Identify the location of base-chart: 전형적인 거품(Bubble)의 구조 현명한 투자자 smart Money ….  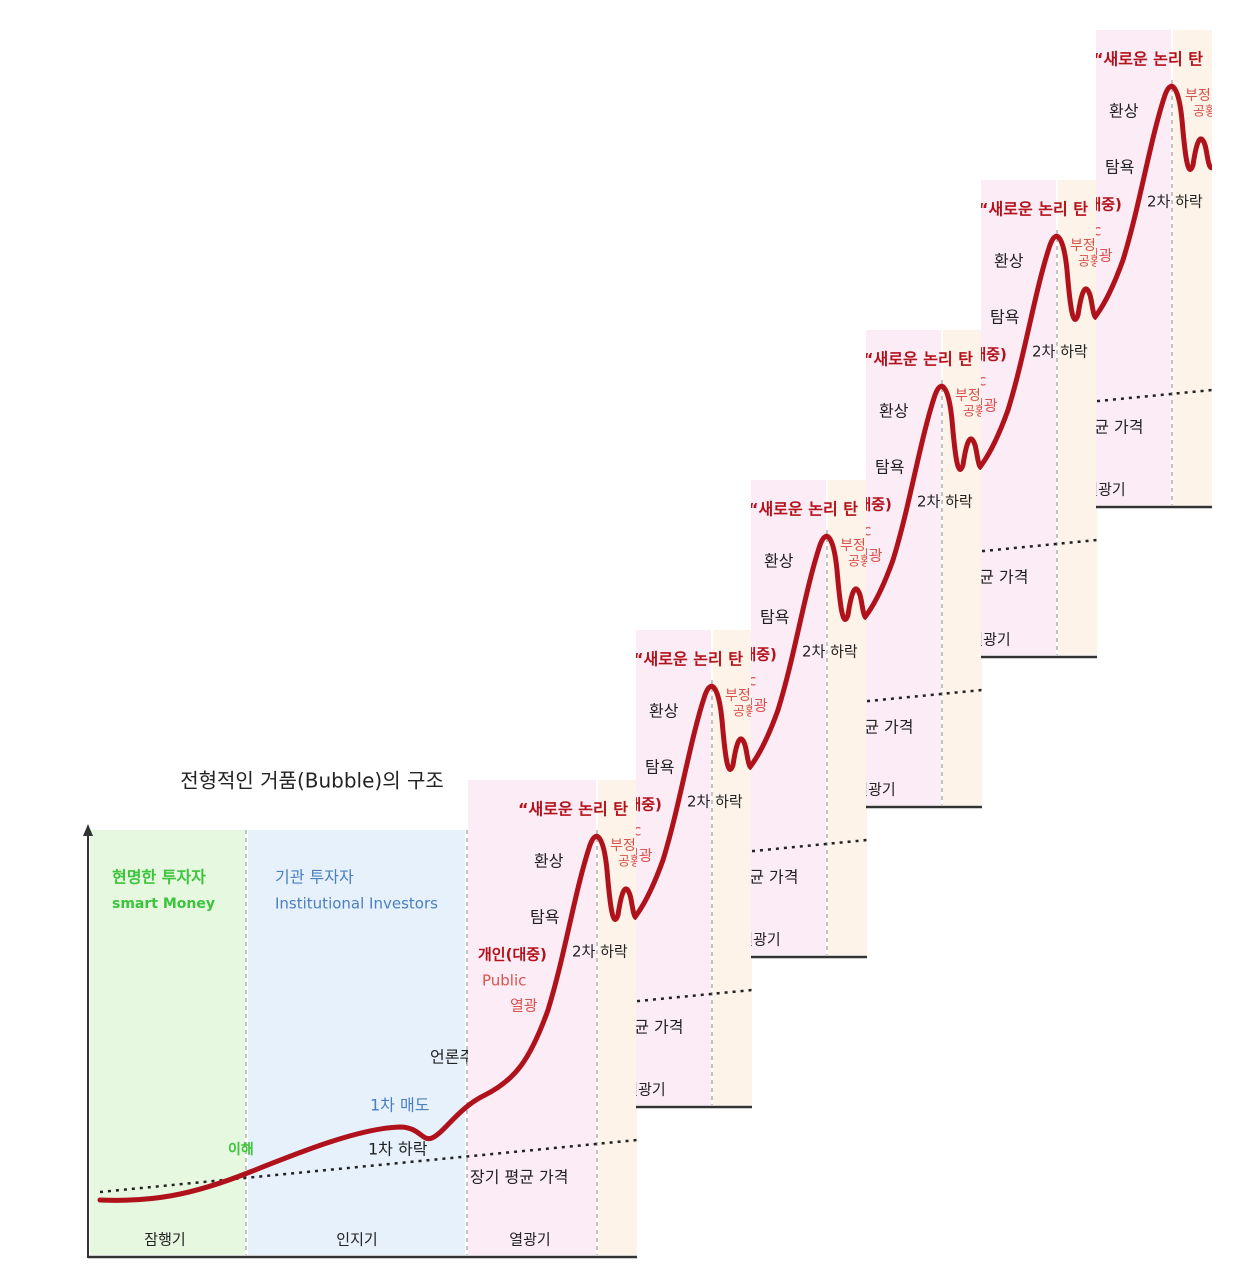
(286, 1013).